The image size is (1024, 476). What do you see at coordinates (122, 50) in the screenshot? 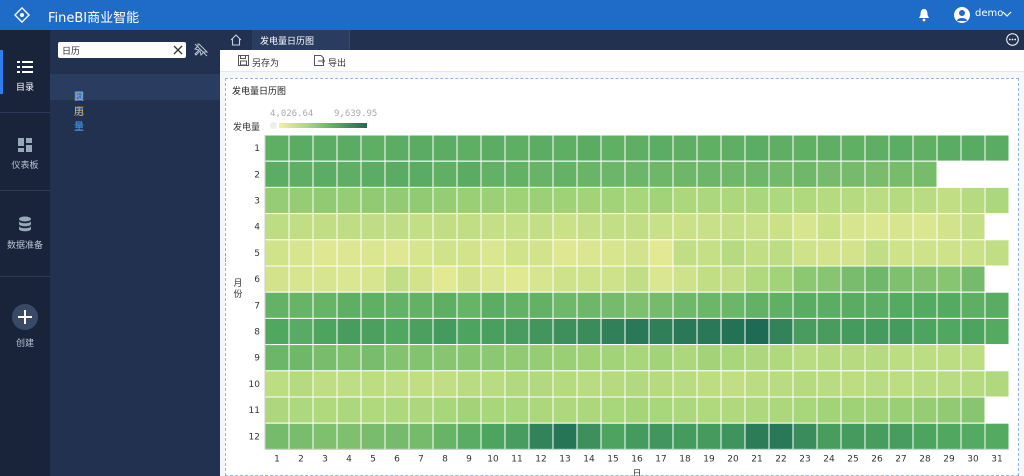
I see `catalog-search-input: 日历` at bounding box center [122, 50].